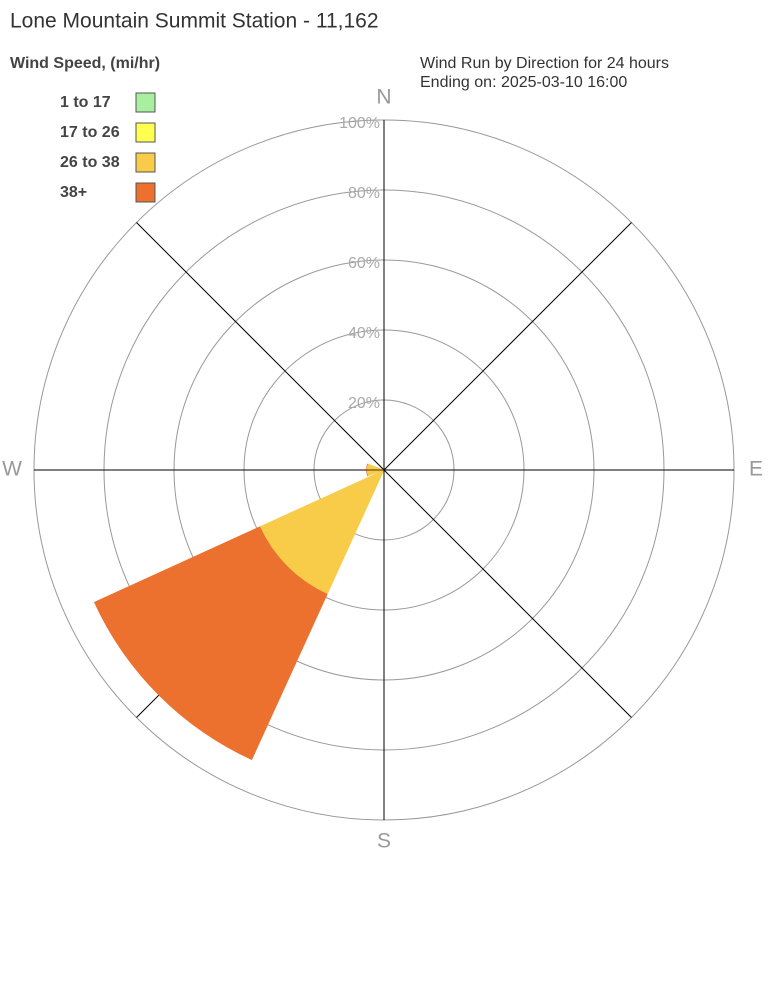 This screenshot has width=768, height=1008. What do you see at coordinates (544, 63) in the screenshot?
I see `subtitle: Wind Run by Direction for 24 hours` at bounding box center [544, 63].